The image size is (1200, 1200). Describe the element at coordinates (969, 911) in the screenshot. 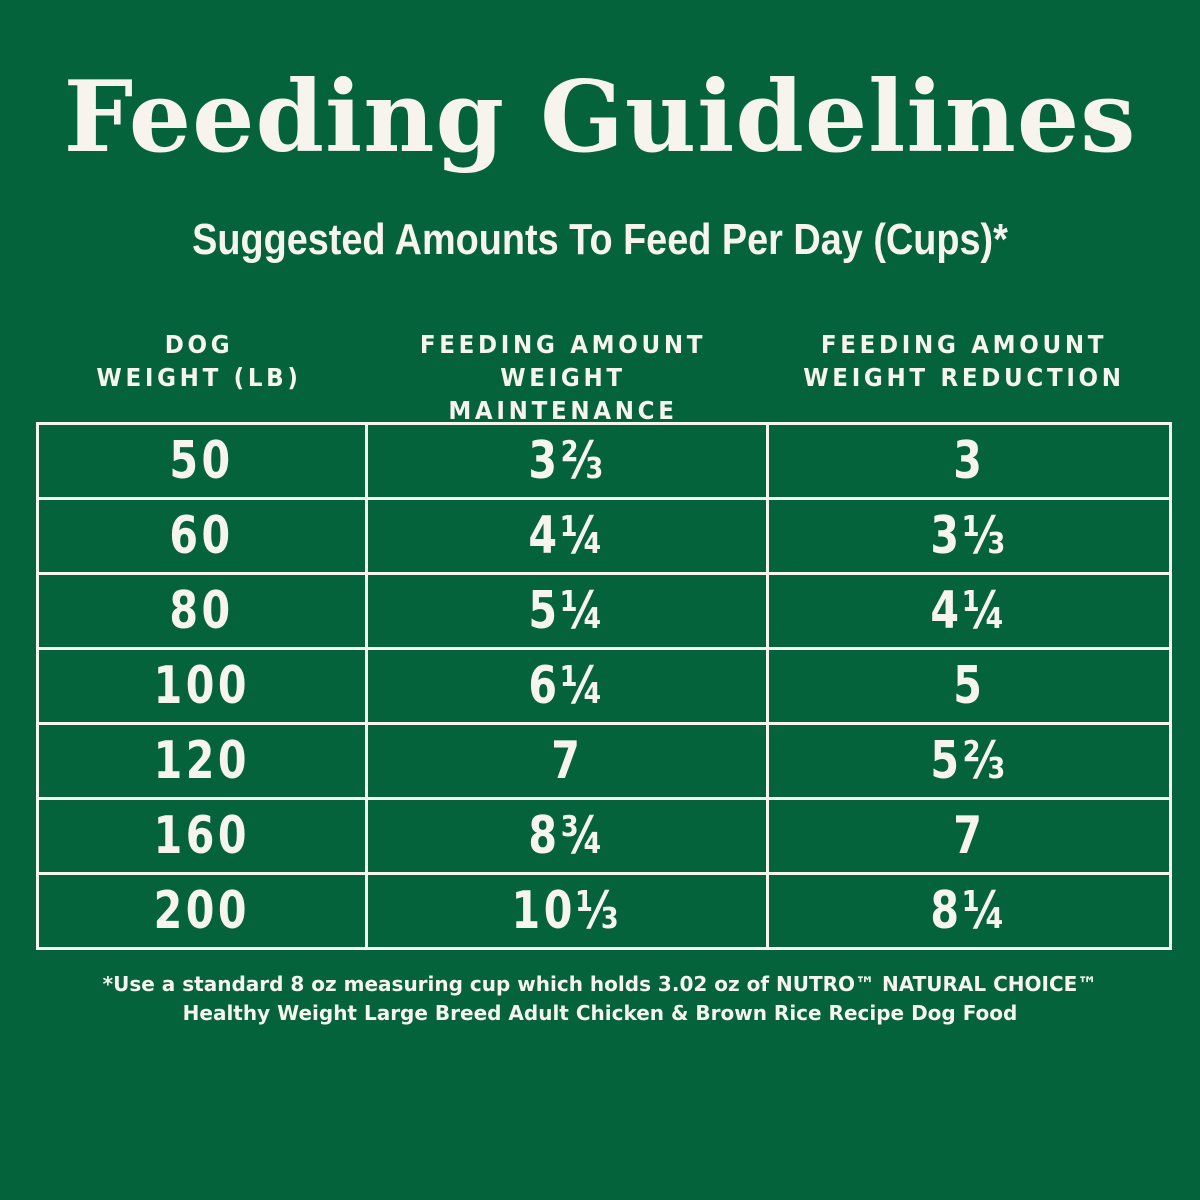

I see `reduction-cell: 8¼` at that location.